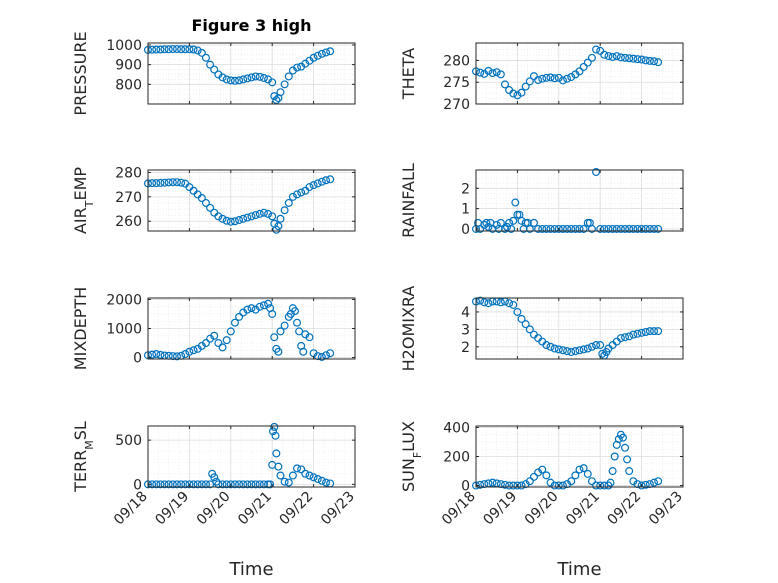 The width and height of the screenshot is (778, 583). What do you see at coordinates (465, 487) in the screenshot?
I see `y-tick-label: 0` at bounding box center [465, 487].